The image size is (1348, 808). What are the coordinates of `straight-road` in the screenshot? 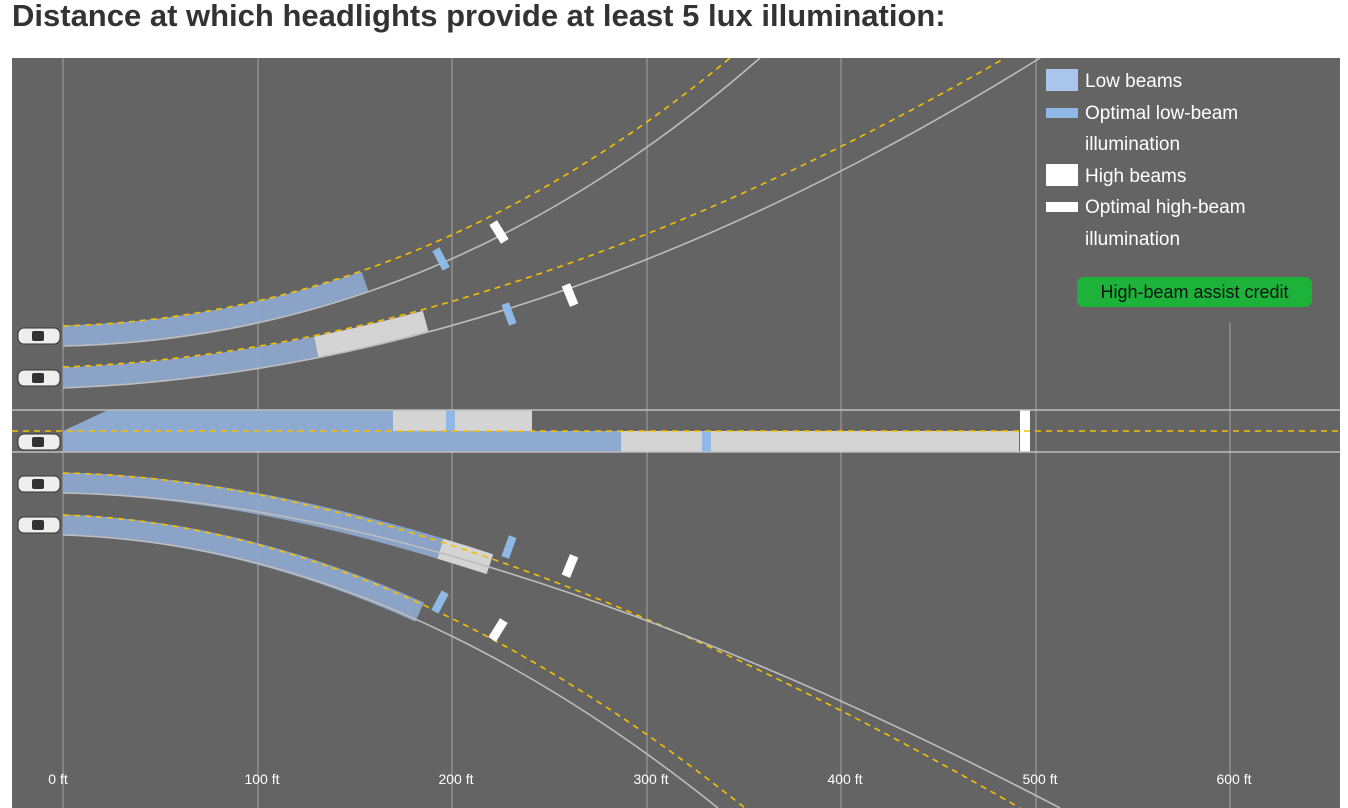 It's located at (676, 431).